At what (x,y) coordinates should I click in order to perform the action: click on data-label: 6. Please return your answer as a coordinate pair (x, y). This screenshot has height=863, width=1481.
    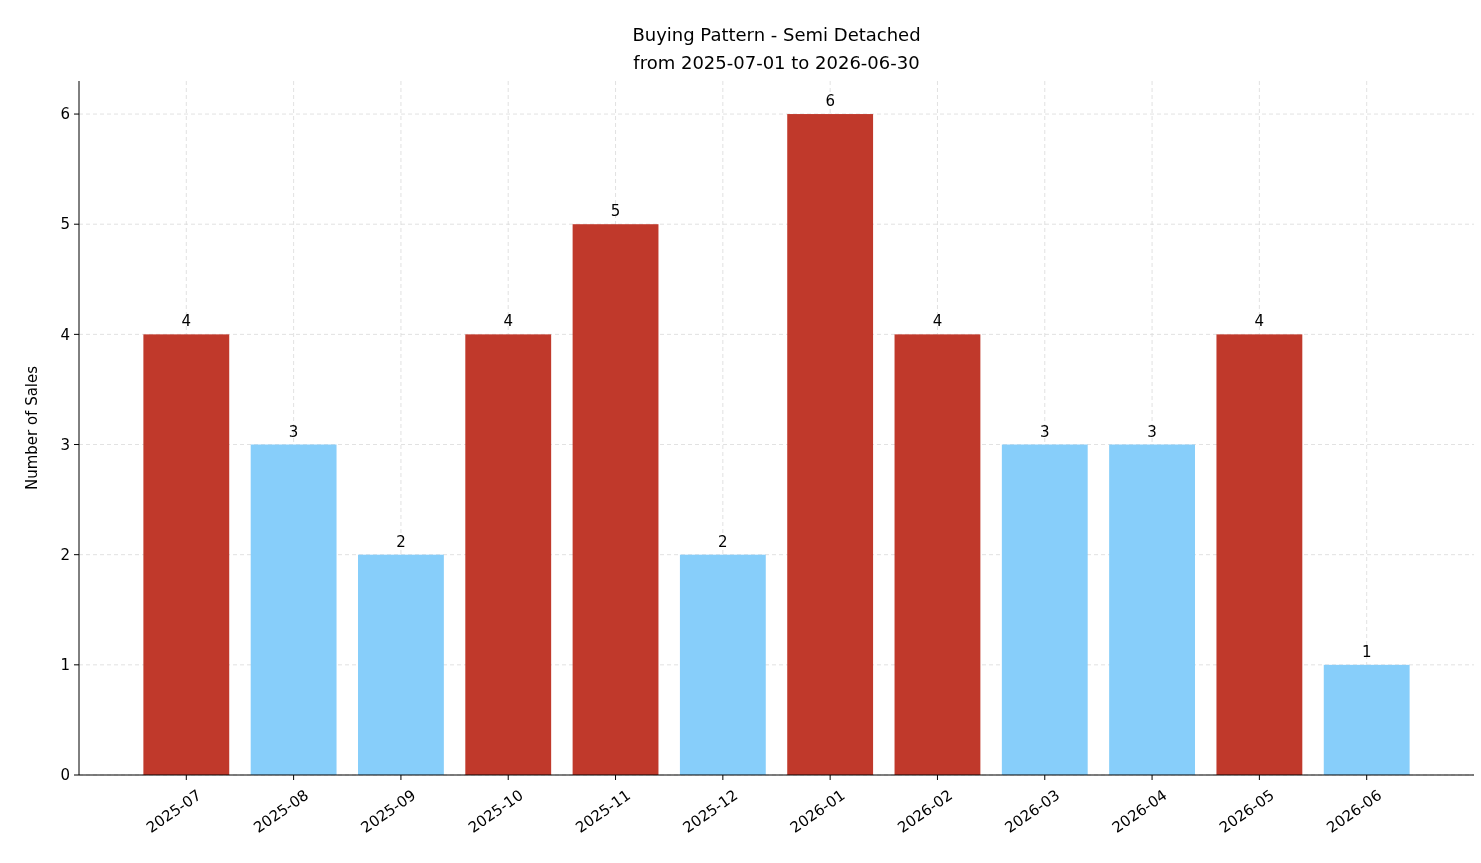
    Looking at the image, I should click on (830, 101).